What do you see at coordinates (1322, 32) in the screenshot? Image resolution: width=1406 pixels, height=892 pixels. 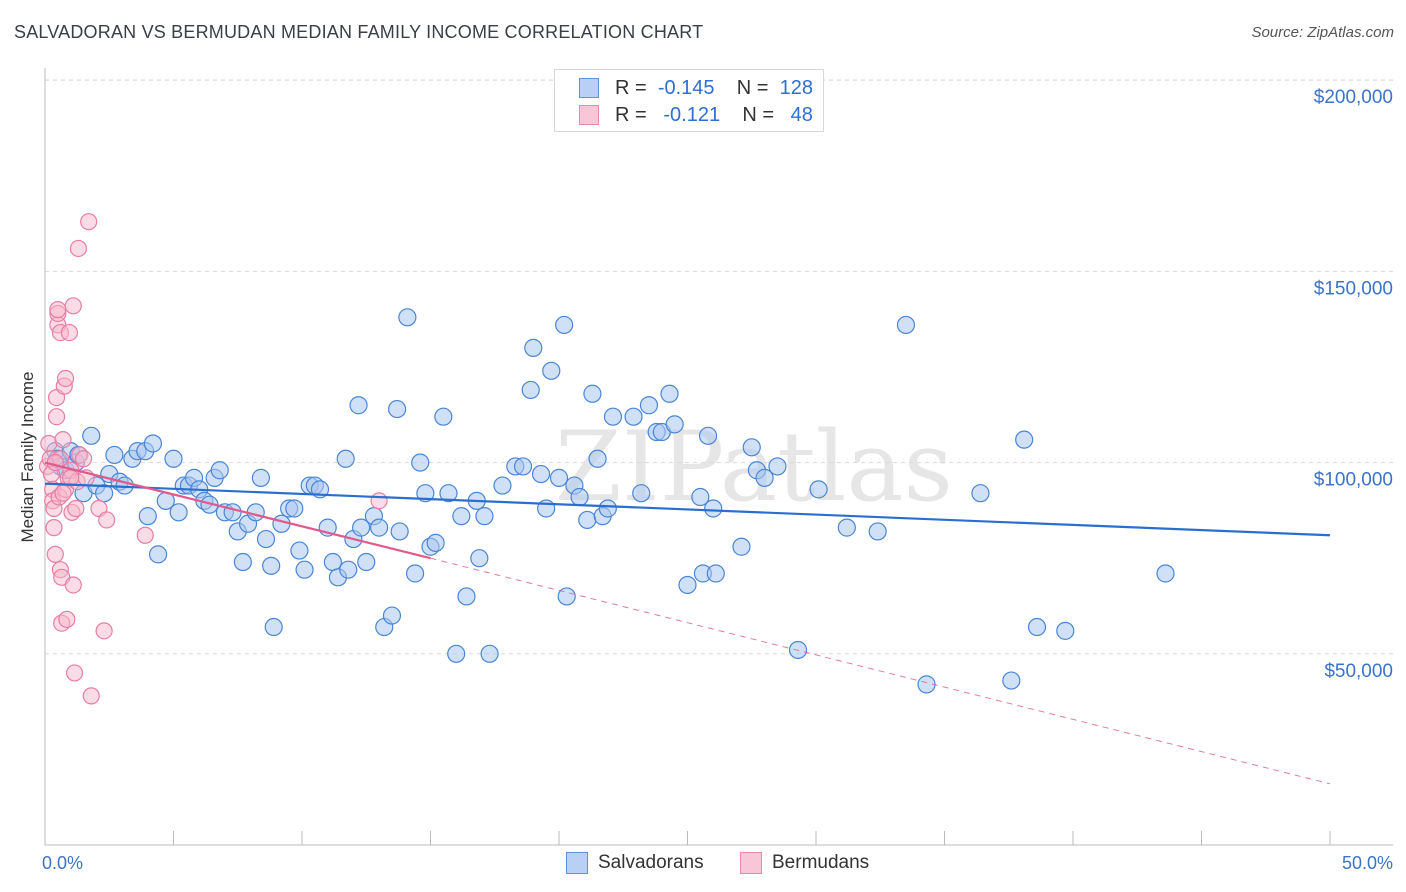 I see `source-credit: Source: ZipAtlas.com` at bounding box center [1322, 32].